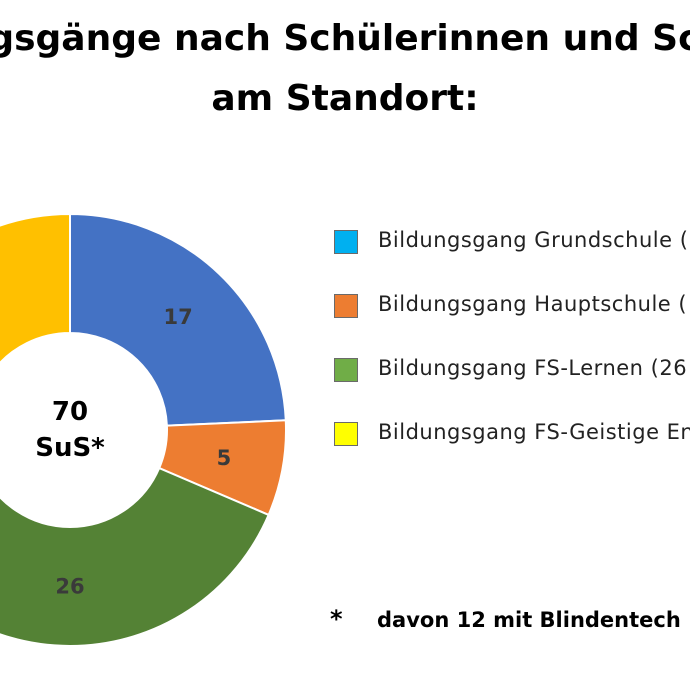  What do you see at coordinates (346, 306) in the screenshot?
I see `legend-swatch-hauptschule` at bounding box center [346, 306].